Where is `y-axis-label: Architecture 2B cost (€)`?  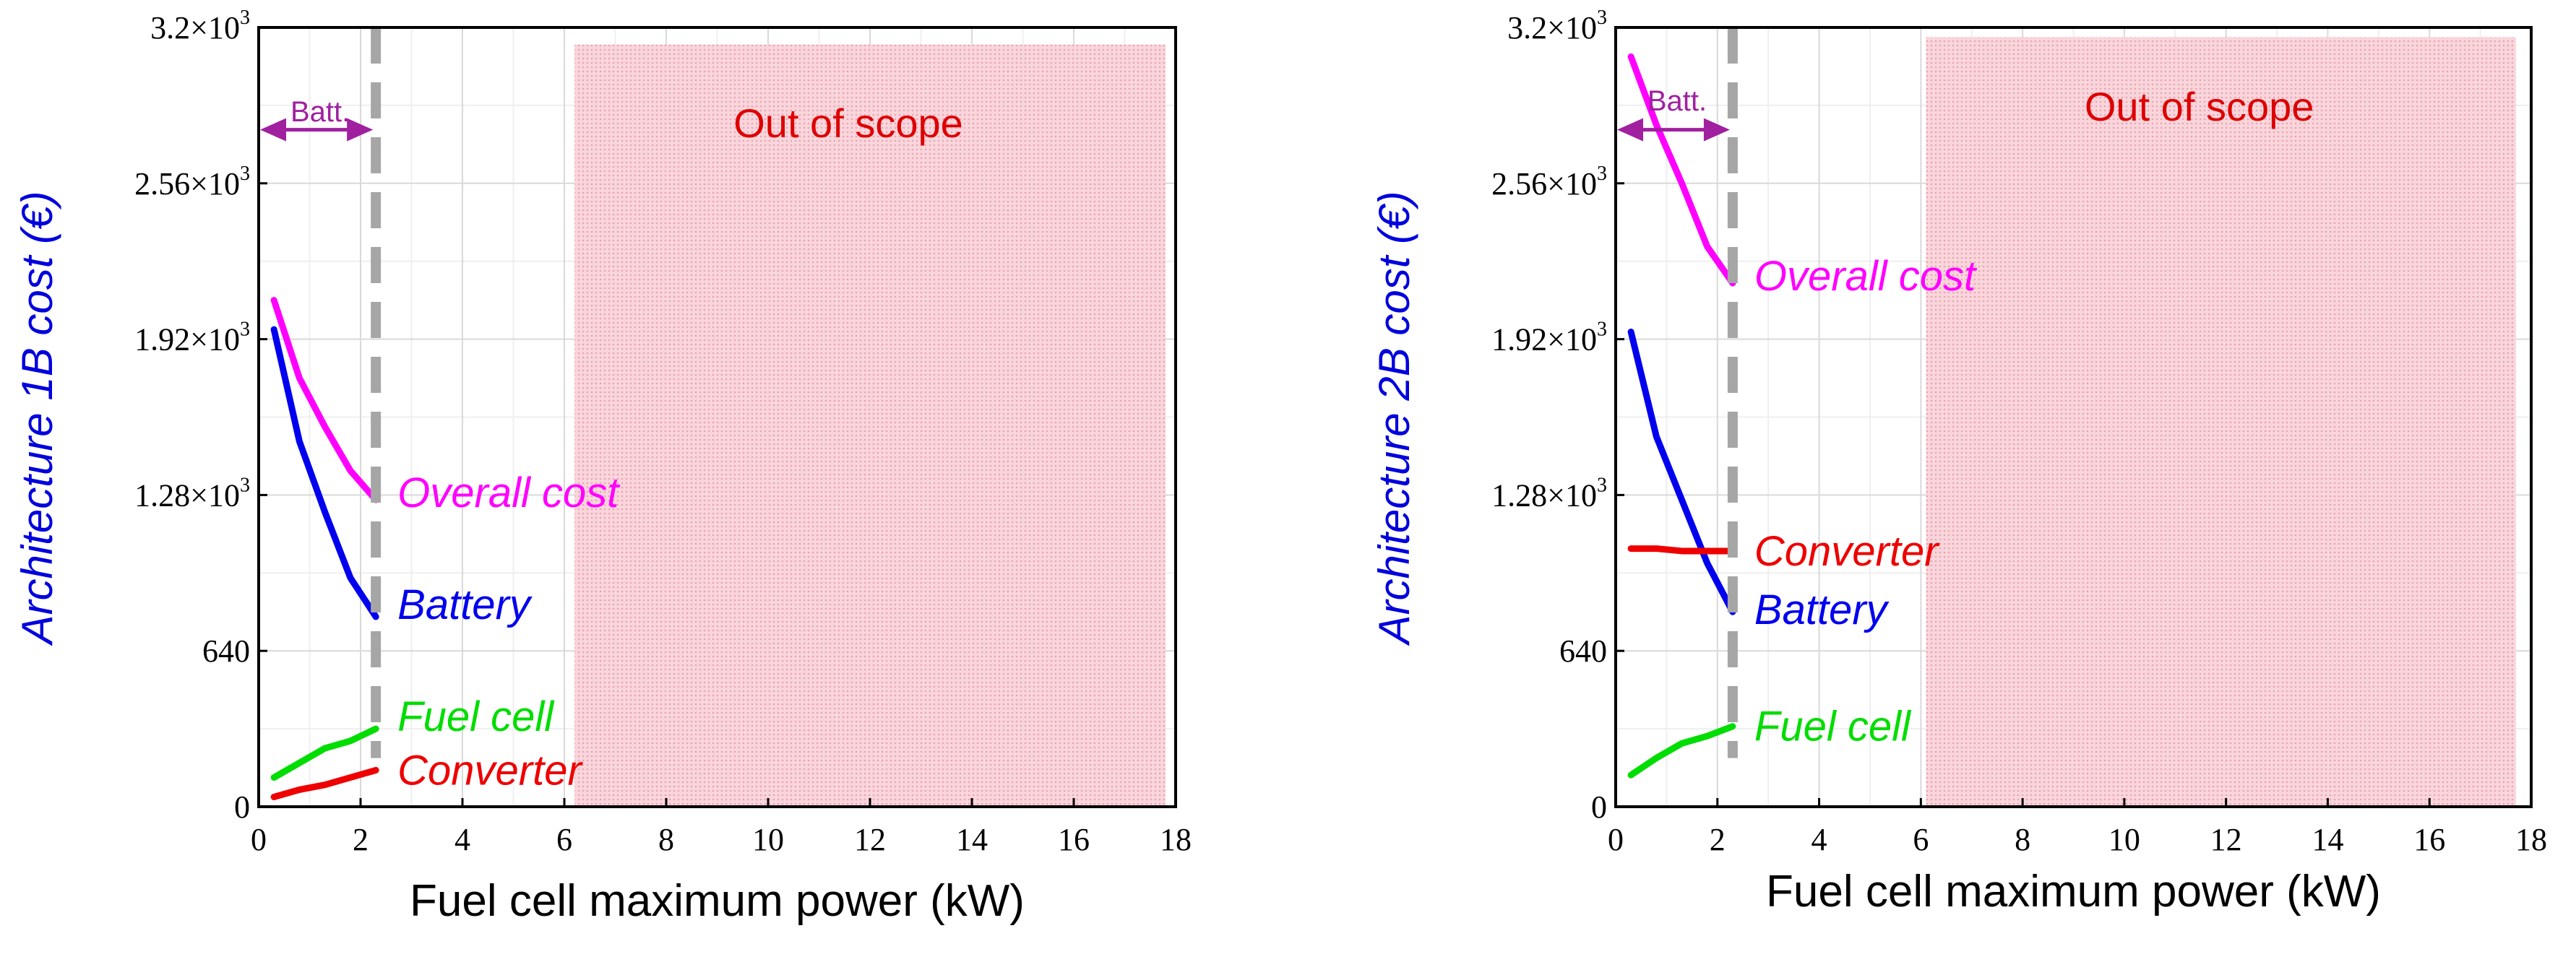 y-axis-label: Architecture 2B cost (€) is located at coordinates (1394, 418).